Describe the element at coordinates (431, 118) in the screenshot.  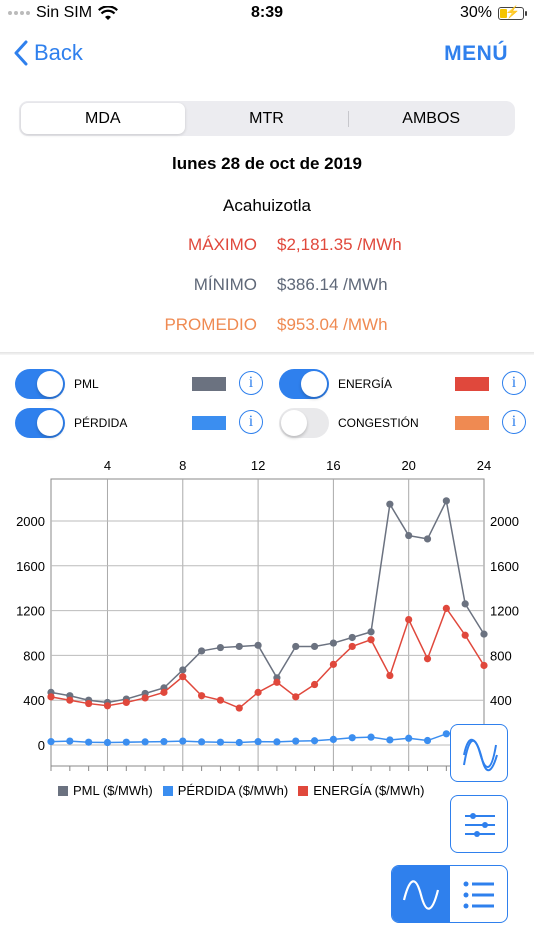
I see `tab-ambos: AMBOS` at that location.